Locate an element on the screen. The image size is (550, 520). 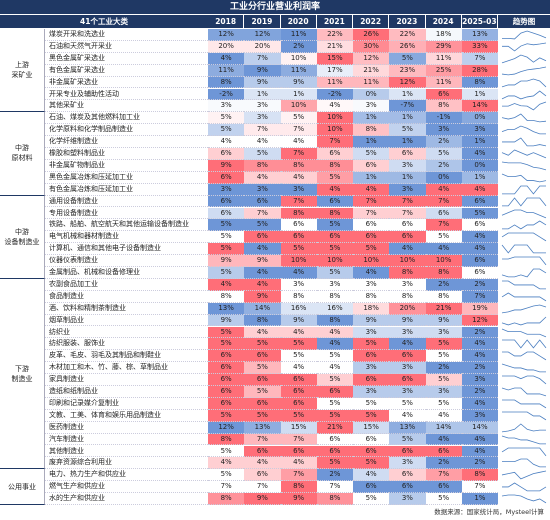
group-label: 上游 采矿业 is located at coordinates (22, 71).